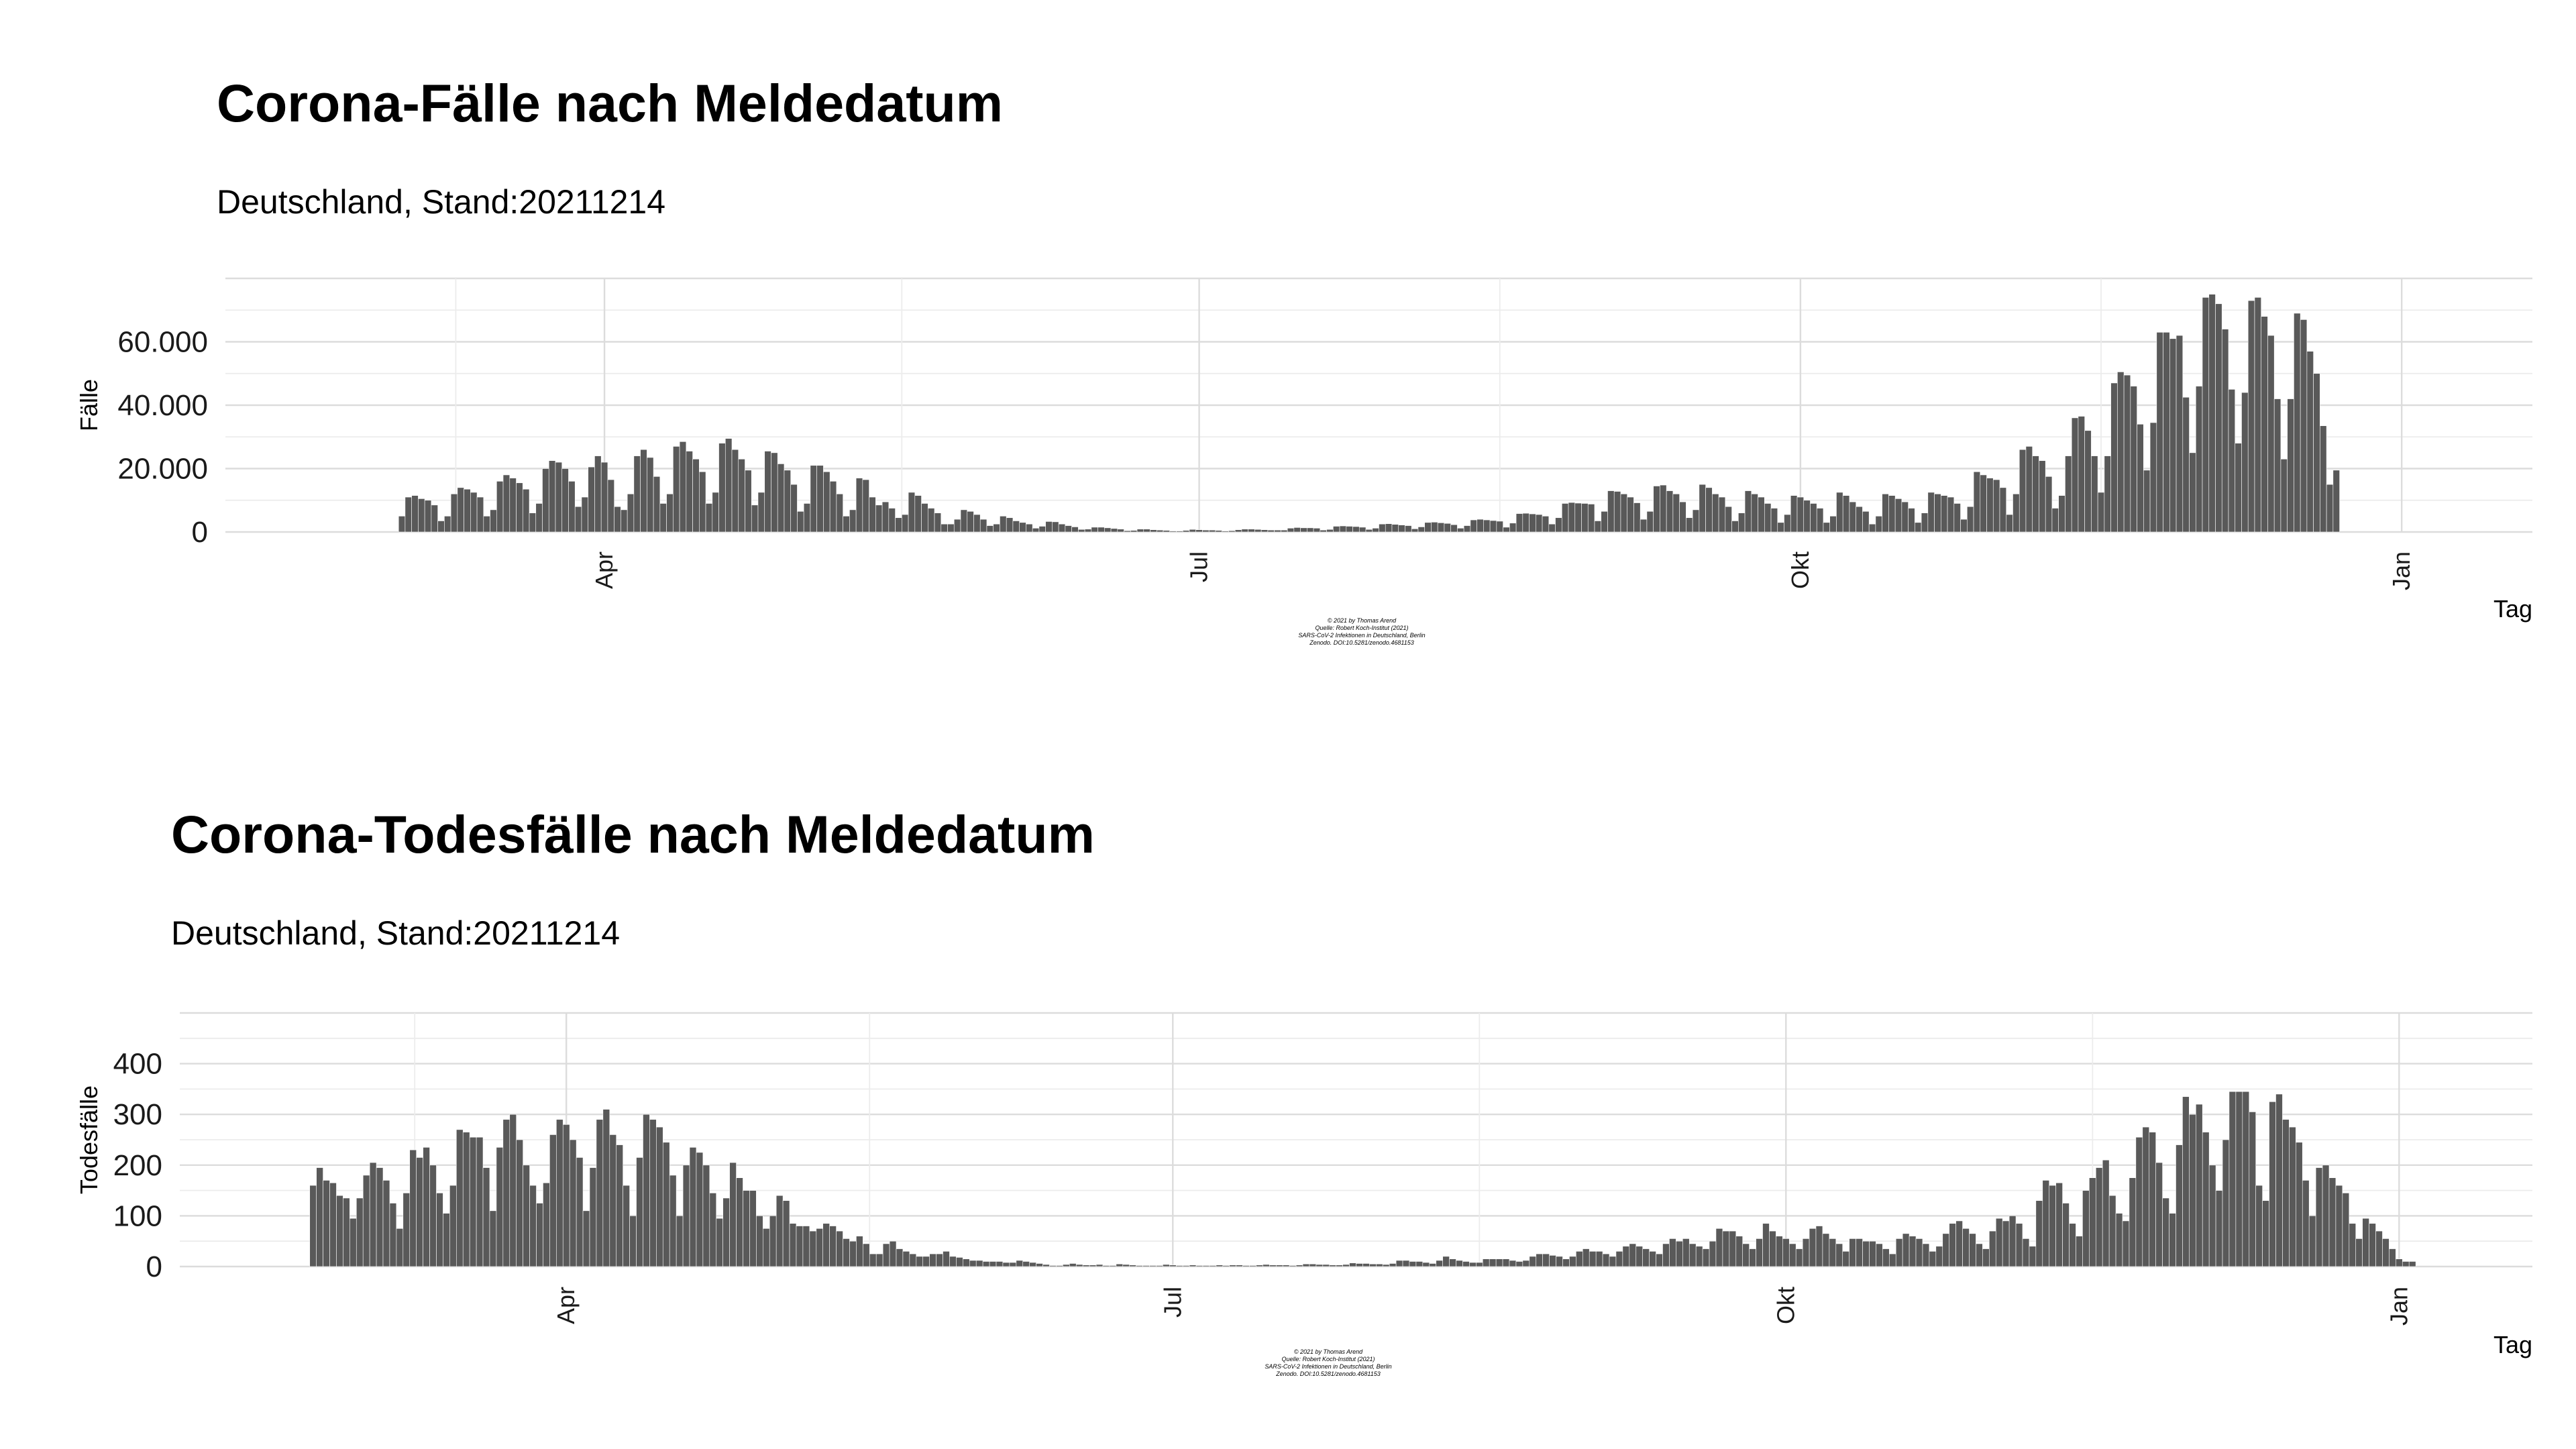 The width and height of the screenshot is (2576, 1449). I want to click on y-tick-label: 400, so click(137, 1064).